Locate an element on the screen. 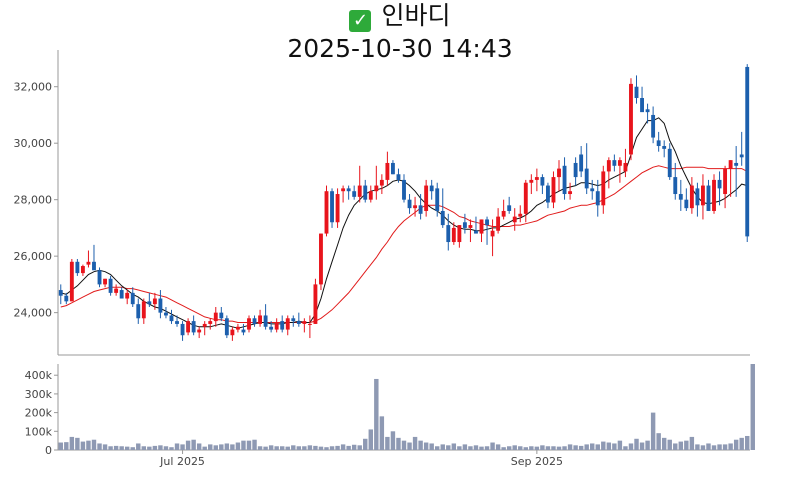  title-datetime: 2025-10-30 14:43 is located at coordinates (400, 48).